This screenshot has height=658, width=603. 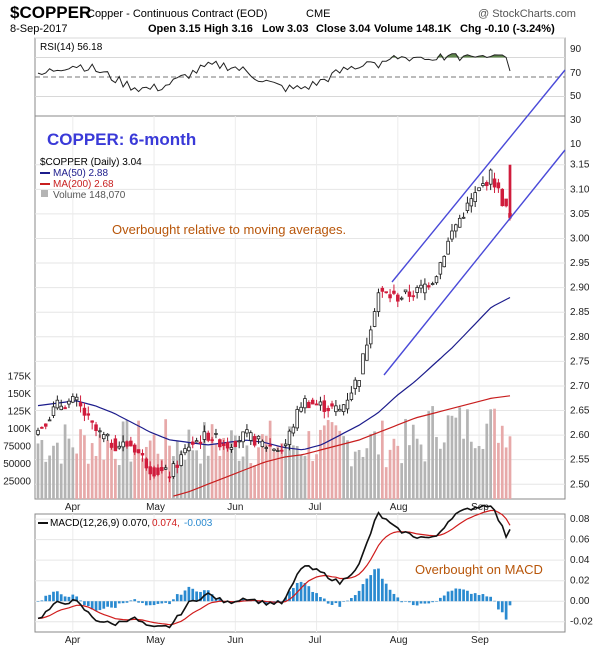 I want to click on price-axis-tick: 2.50, so click(x=580, y=484).